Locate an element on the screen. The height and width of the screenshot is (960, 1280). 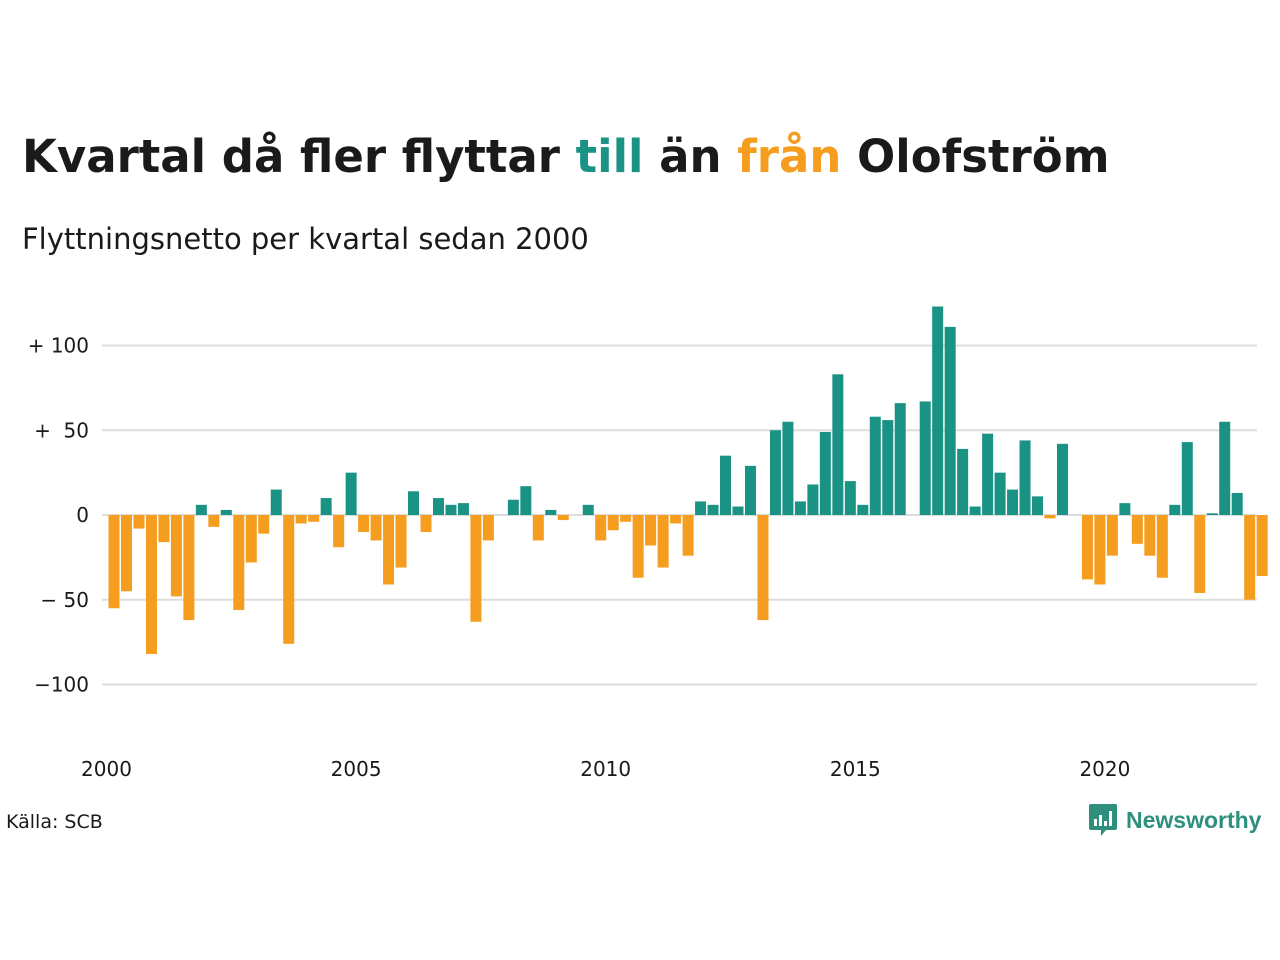
title-word-fran: från is located at coordinates (789, 156).